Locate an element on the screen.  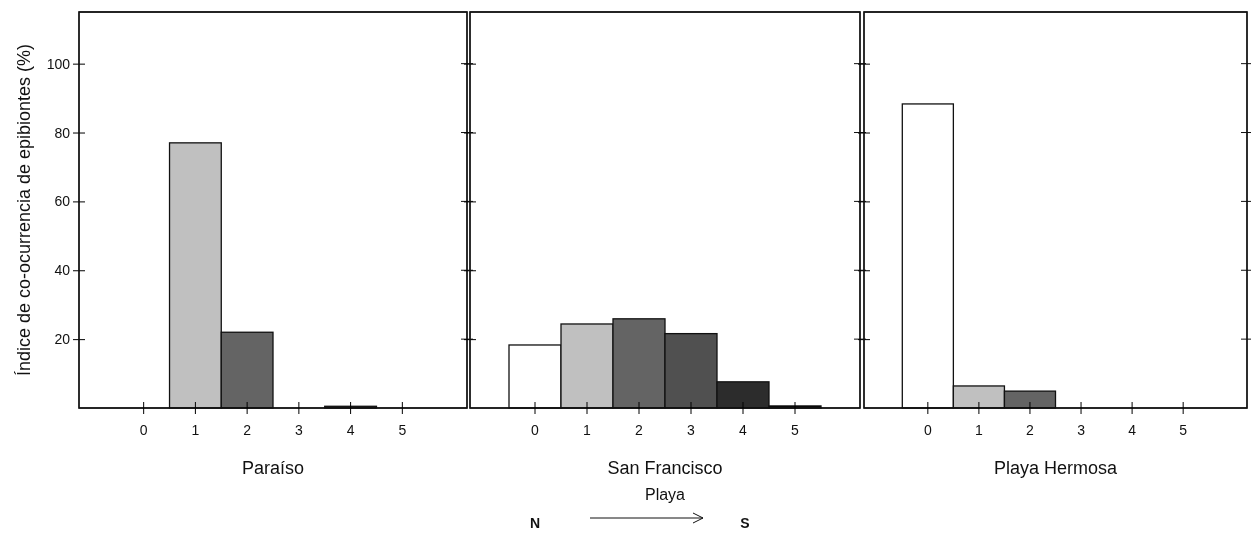
text: S is located at coordinates (745, 523).